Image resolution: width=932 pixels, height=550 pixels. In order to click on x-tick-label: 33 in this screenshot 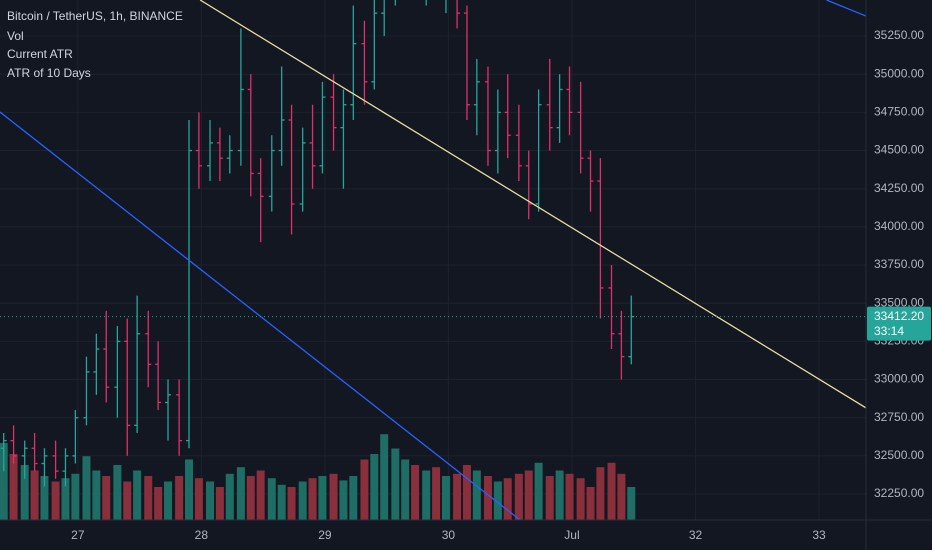, I will do `click(819, 535)`.